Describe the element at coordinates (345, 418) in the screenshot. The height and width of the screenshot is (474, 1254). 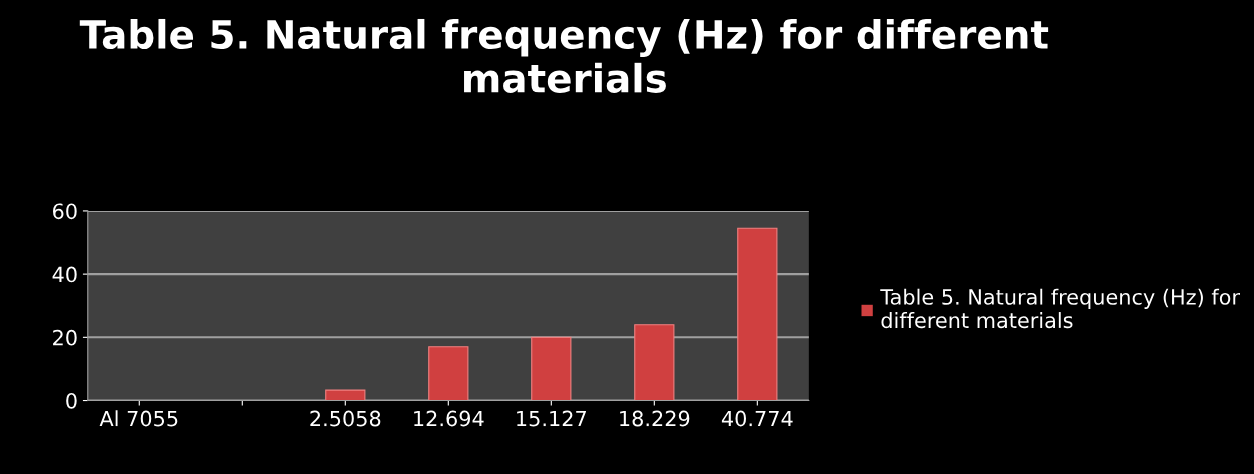
I see `x-tick-label: 2.5058` at that location.